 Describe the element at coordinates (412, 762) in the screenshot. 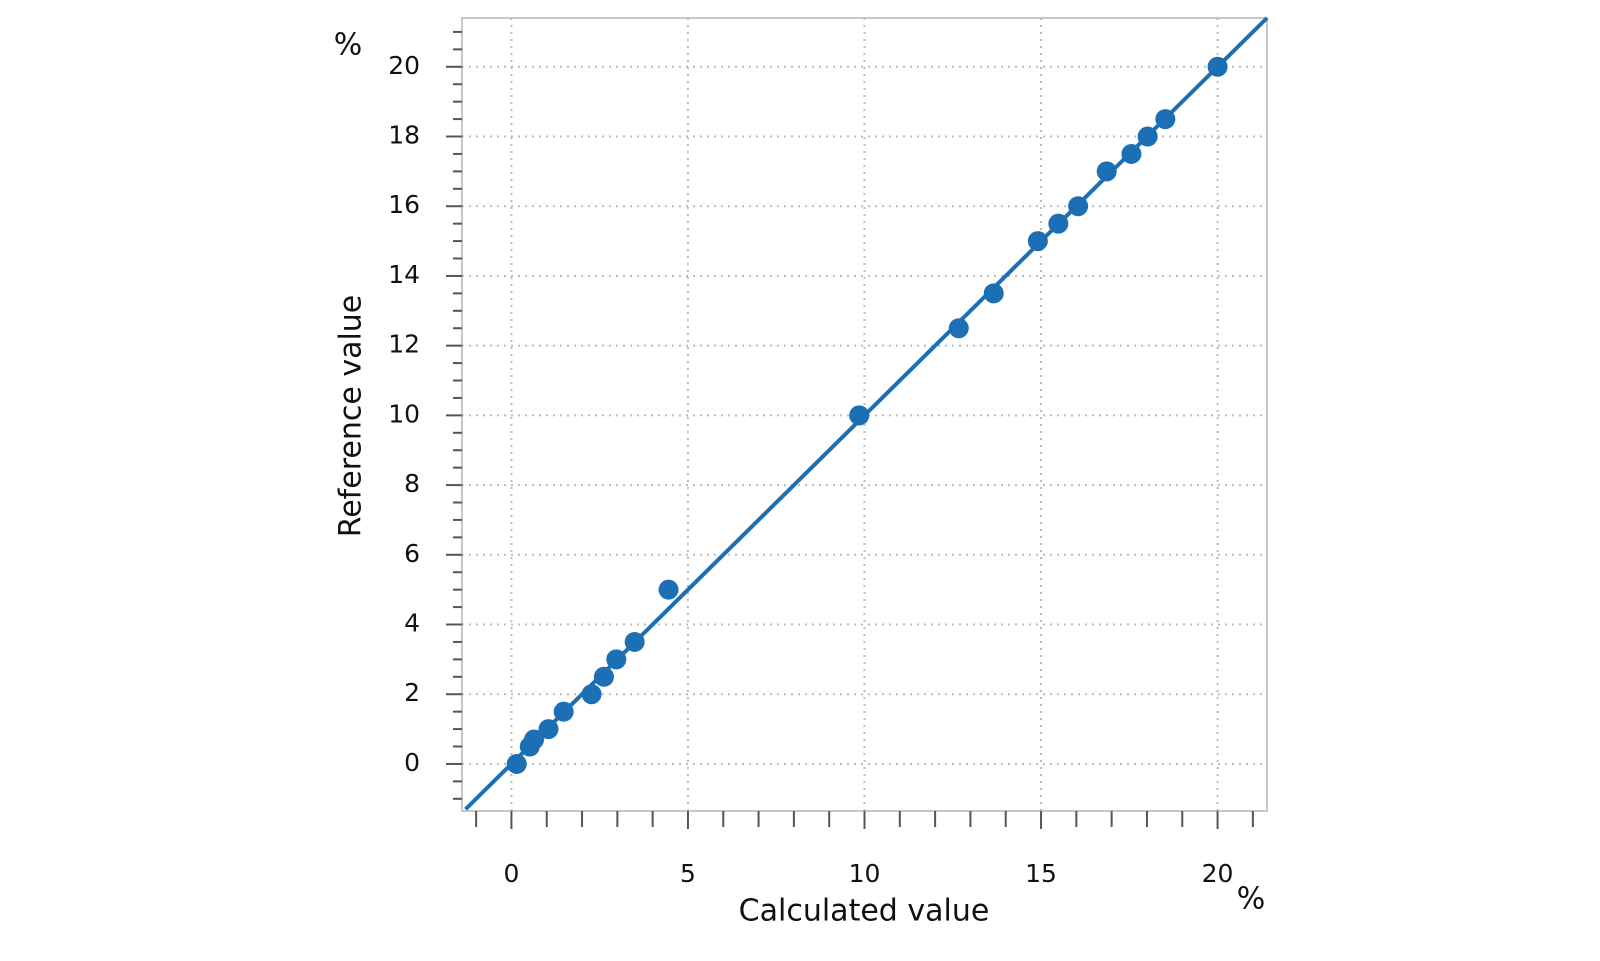

I see `y-tick-label: 0` at that location.